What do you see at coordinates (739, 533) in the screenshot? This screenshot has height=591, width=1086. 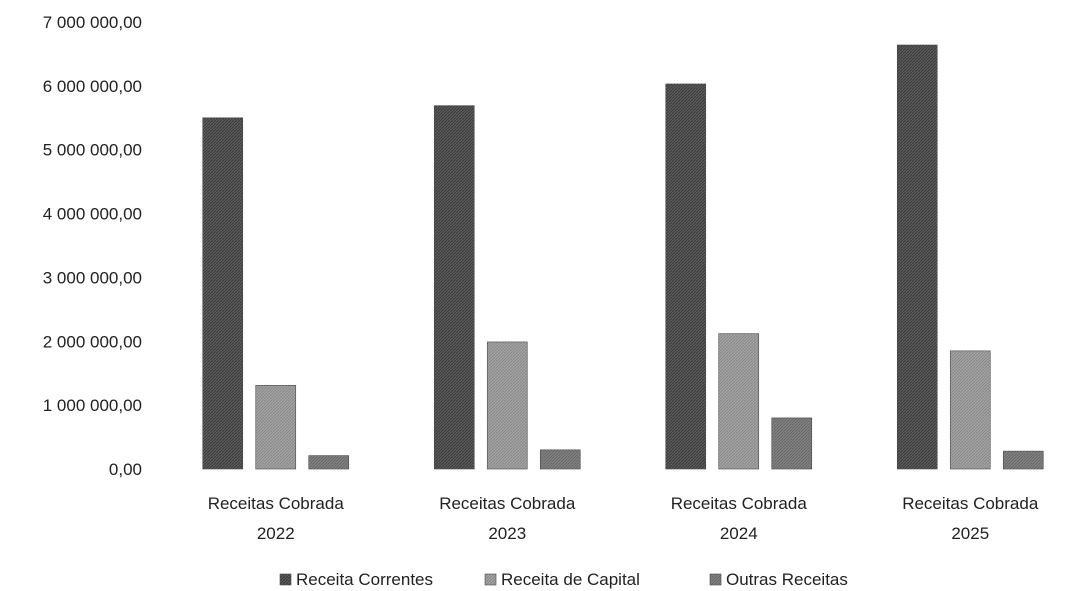 I see `x-category-year-label: 2024` at bounding box center [739, 533].